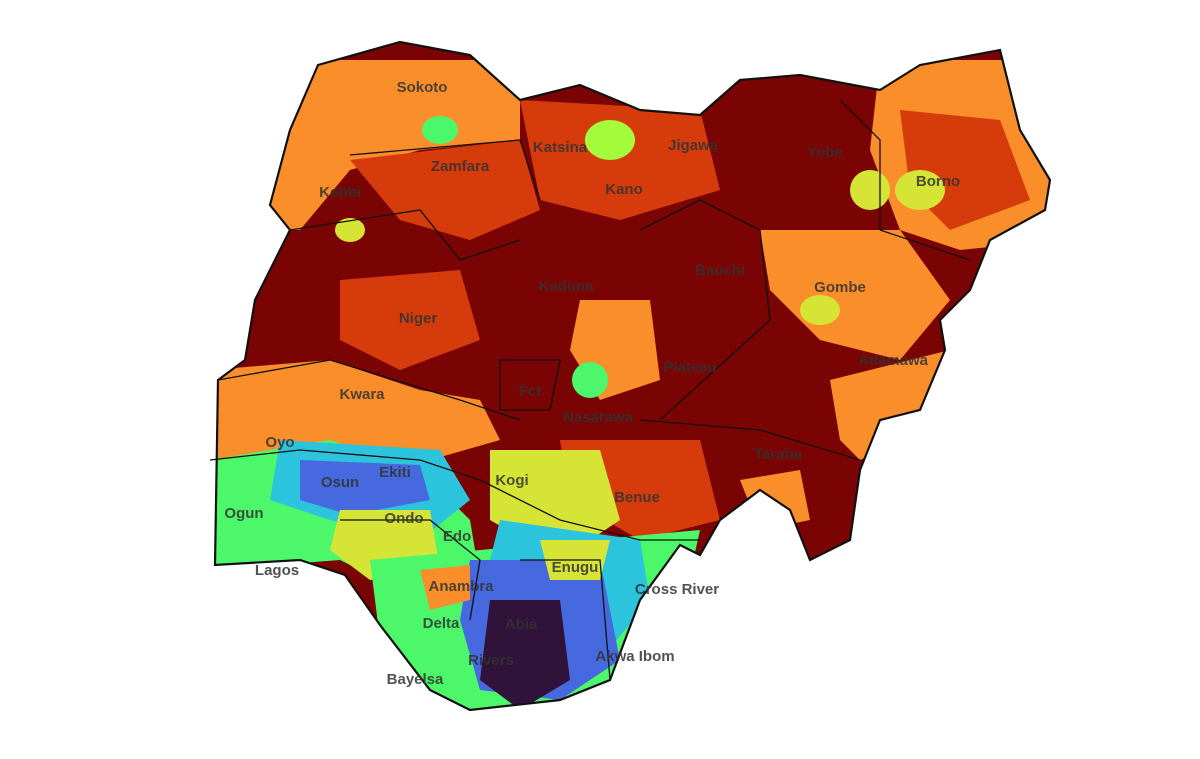  I want to click on state-label: Fct, so click(530, 391).